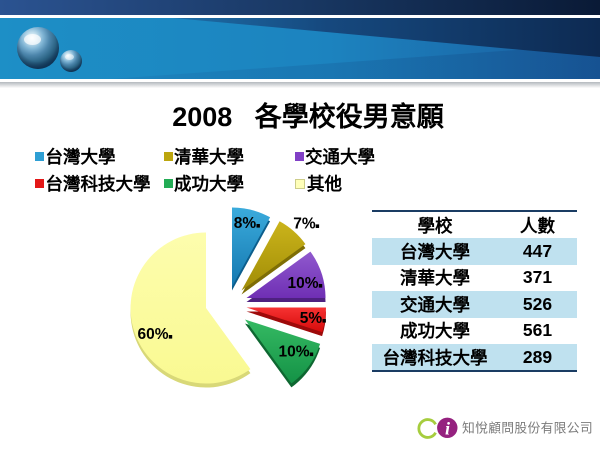  I want to click on svg-text: 5%, so click(311, 318).